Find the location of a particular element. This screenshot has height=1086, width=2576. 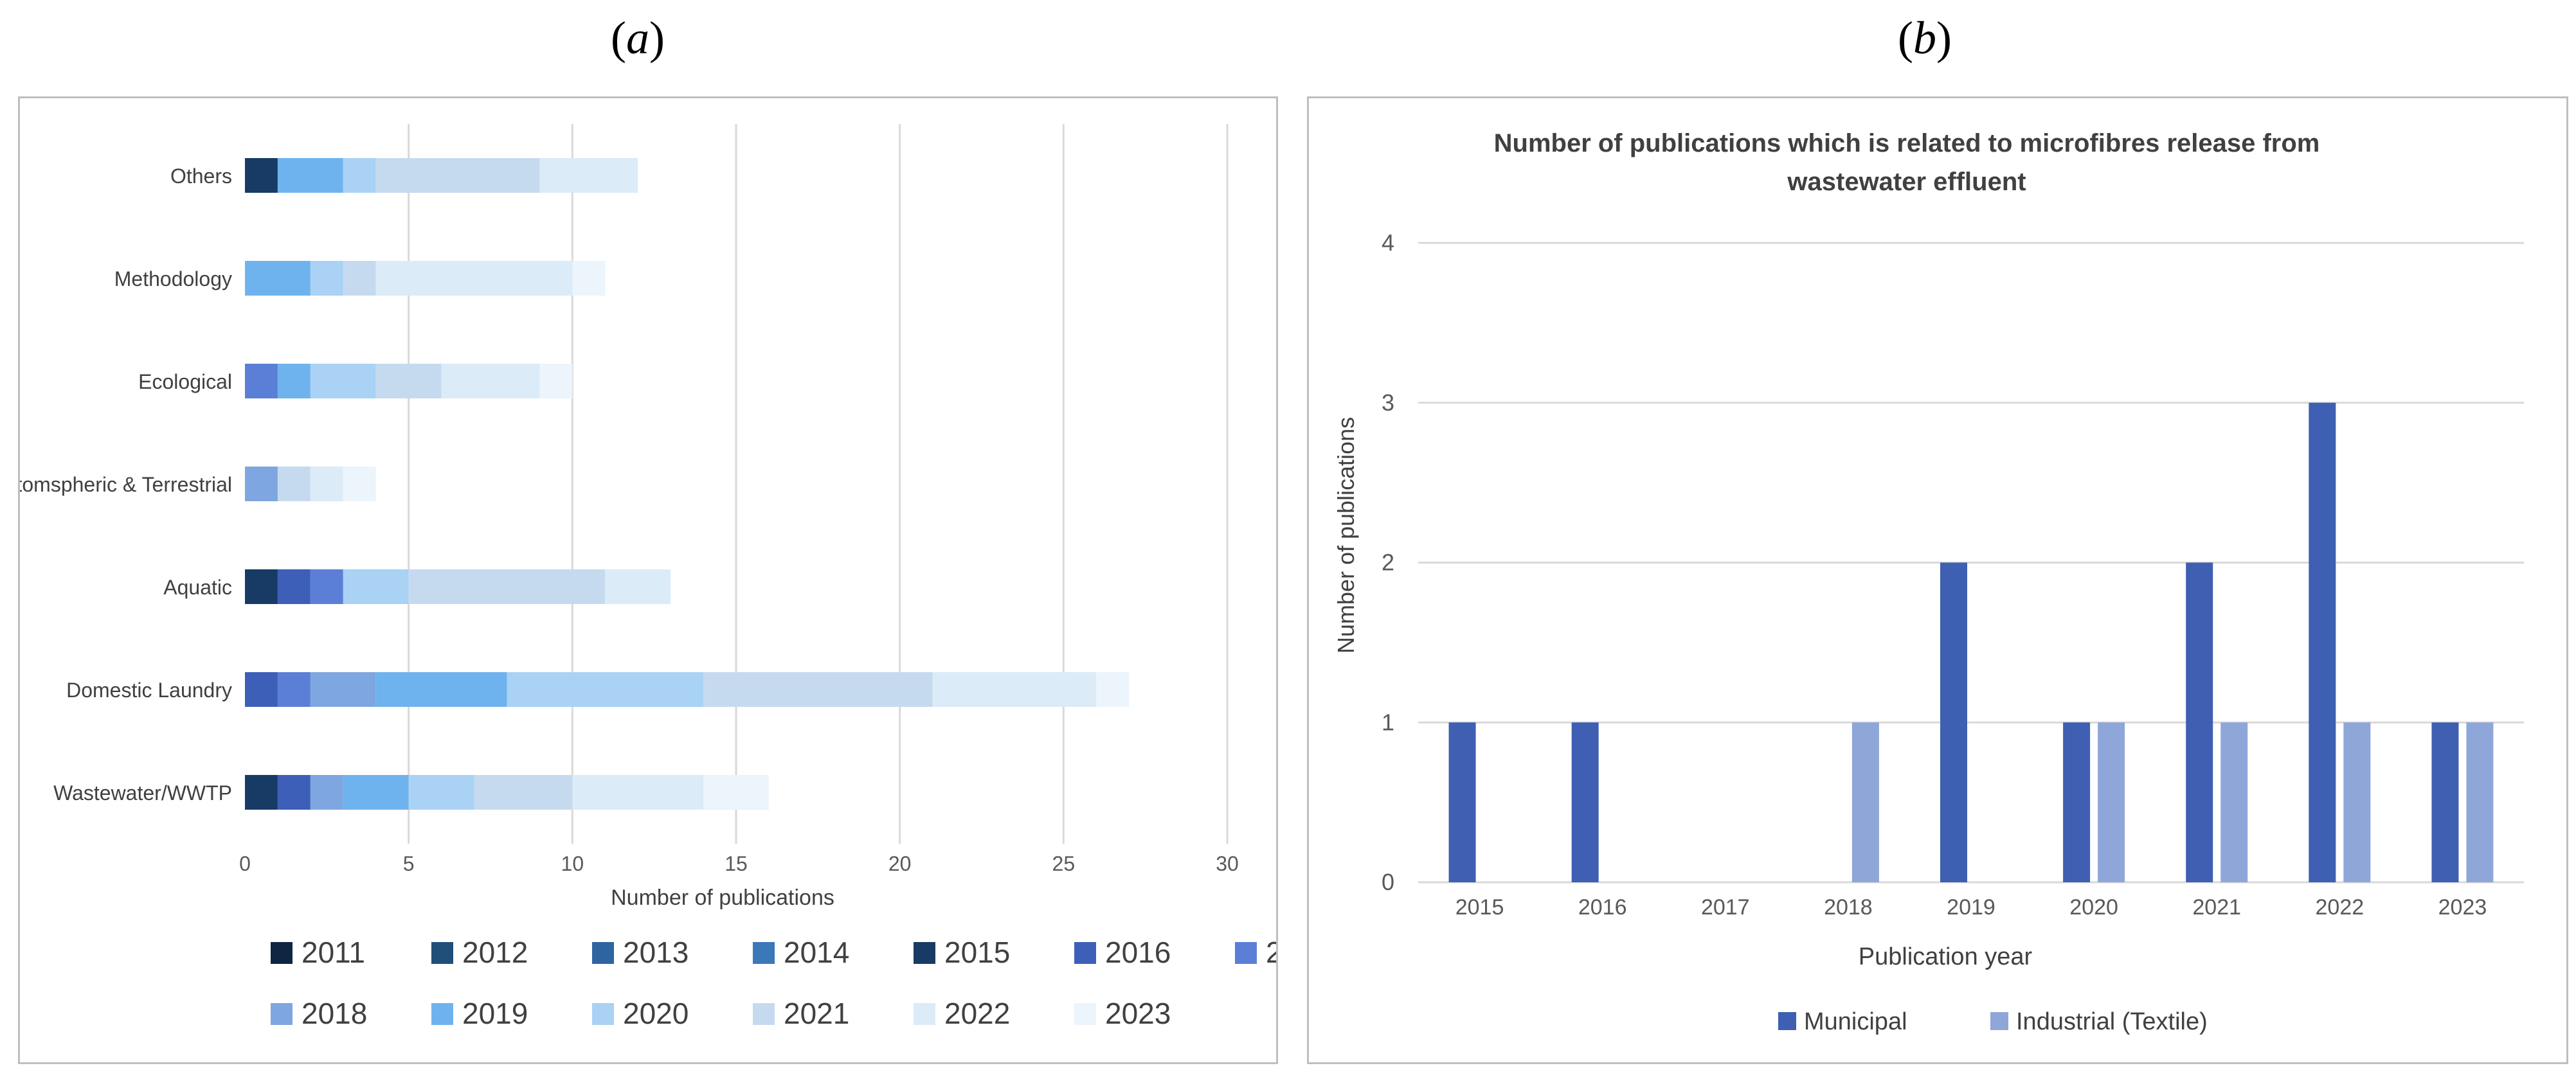

chart-a-xtick-label: 20 is located at coordinates (900, 863).